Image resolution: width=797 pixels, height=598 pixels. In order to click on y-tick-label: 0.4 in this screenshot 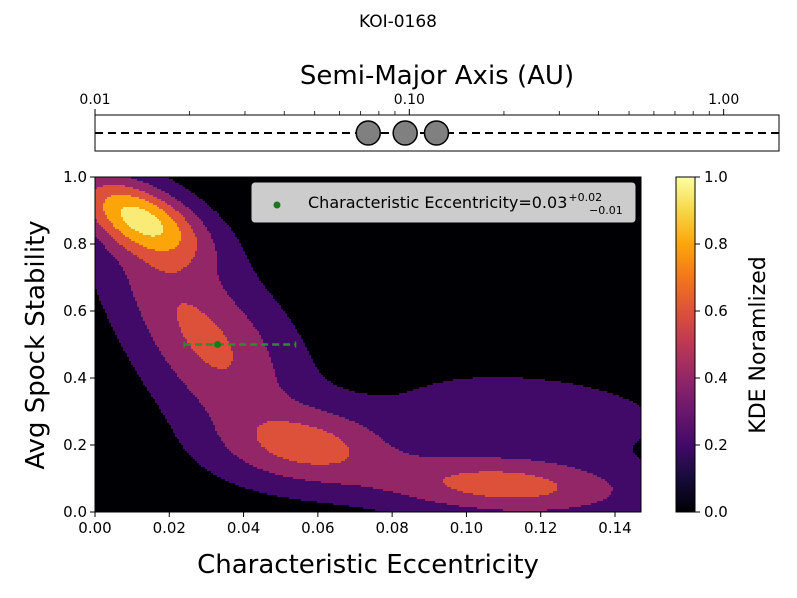, I will do `click(75, 378)`.